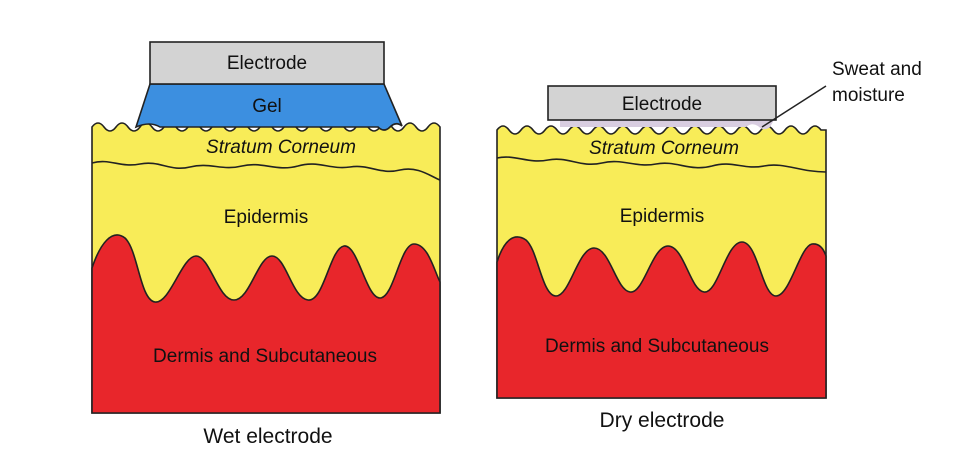 Image resolution: width=960 pixels, height=466 pixels. I want to click on wet-dermis-label: Dermis and Subcutaneous, so click(265, 356).